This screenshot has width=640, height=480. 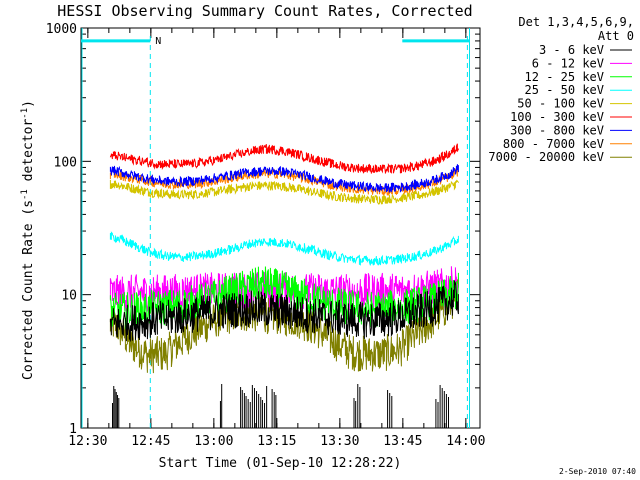 What do you see at coordinates (280, 406) in the screenshot?
I see `flag-marks` at bounding box center [280, 406].